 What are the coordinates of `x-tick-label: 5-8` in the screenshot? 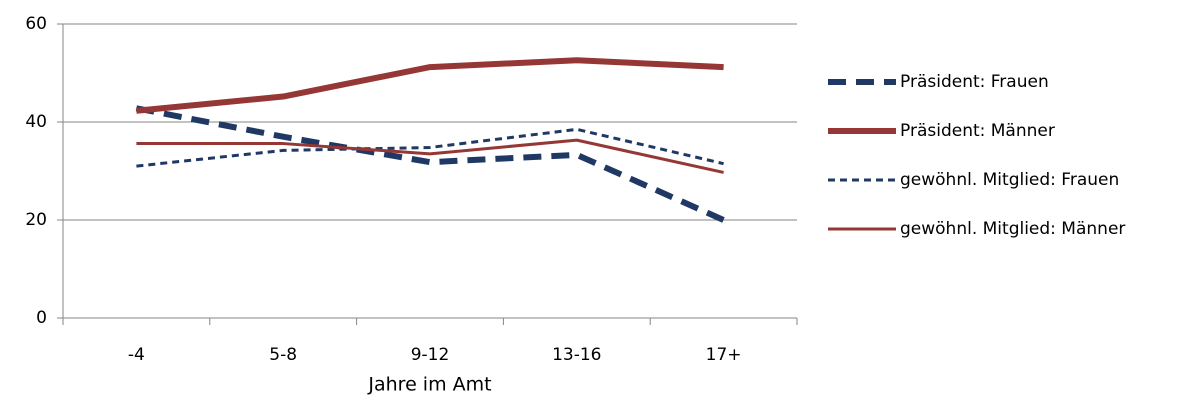 It's located at (283, 355).